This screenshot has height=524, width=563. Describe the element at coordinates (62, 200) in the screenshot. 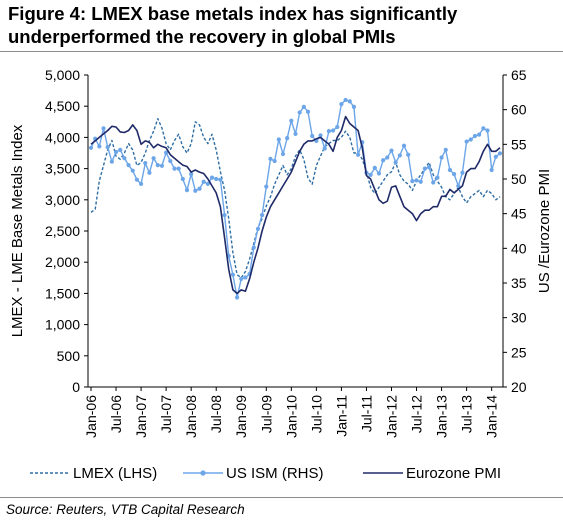

I see `left-tick-label: 3,000` at that location.